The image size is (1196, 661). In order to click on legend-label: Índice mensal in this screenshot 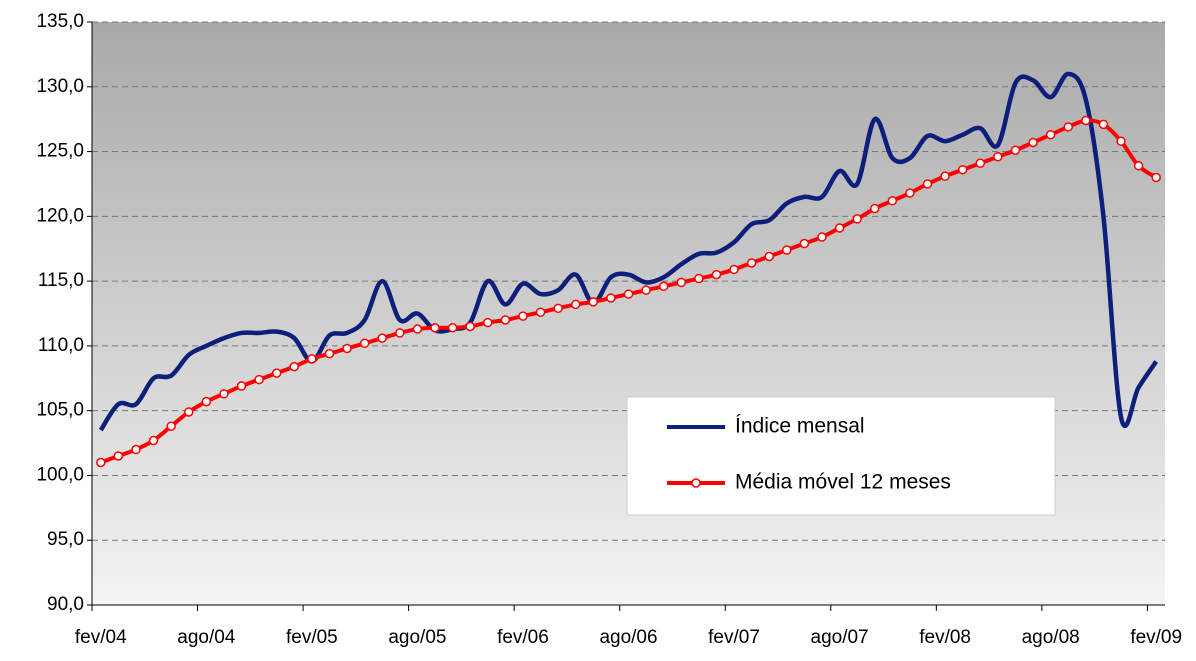, I will do `click(800, 426)`.